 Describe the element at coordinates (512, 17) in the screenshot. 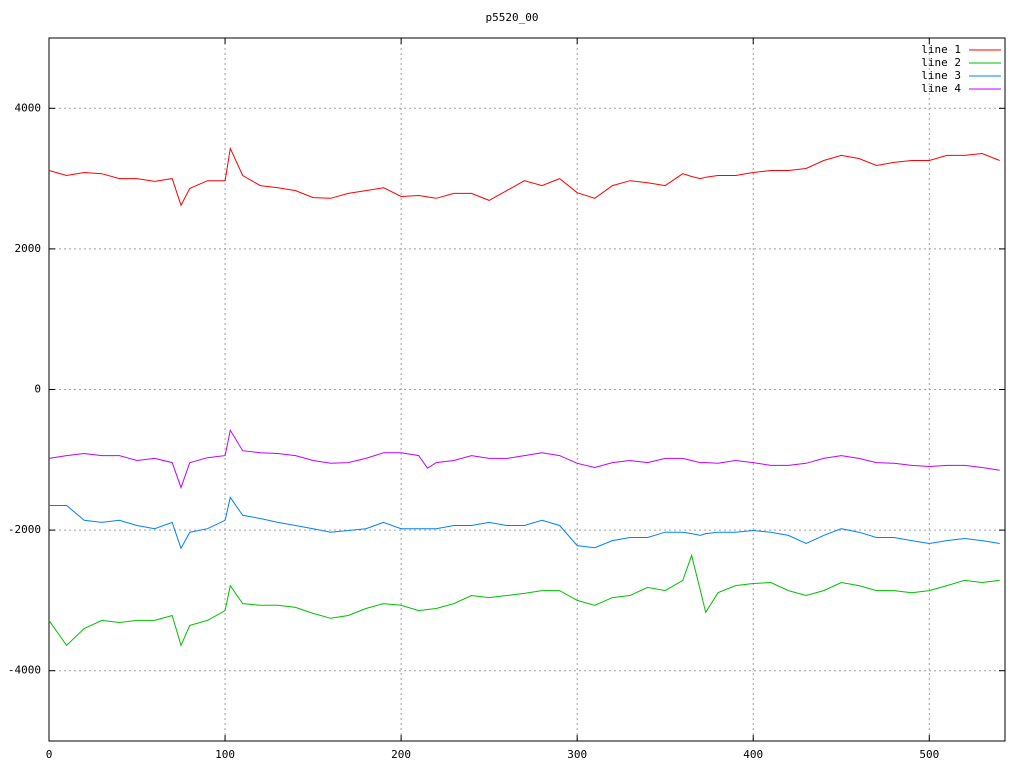

I see `chart-title: p5520_00` at that location.